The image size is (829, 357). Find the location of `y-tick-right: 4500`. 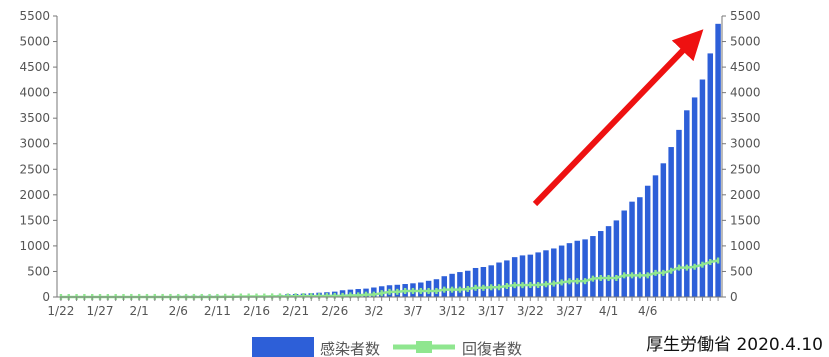

y-tick-right: 4500 is located at coordinates (745, 67).